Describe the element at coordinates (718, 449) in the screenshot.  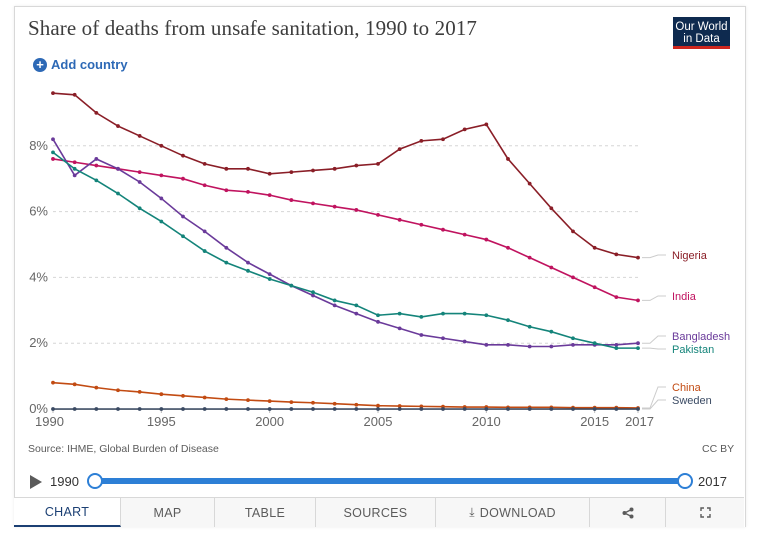
I see `license-link: CC BY` at that location.